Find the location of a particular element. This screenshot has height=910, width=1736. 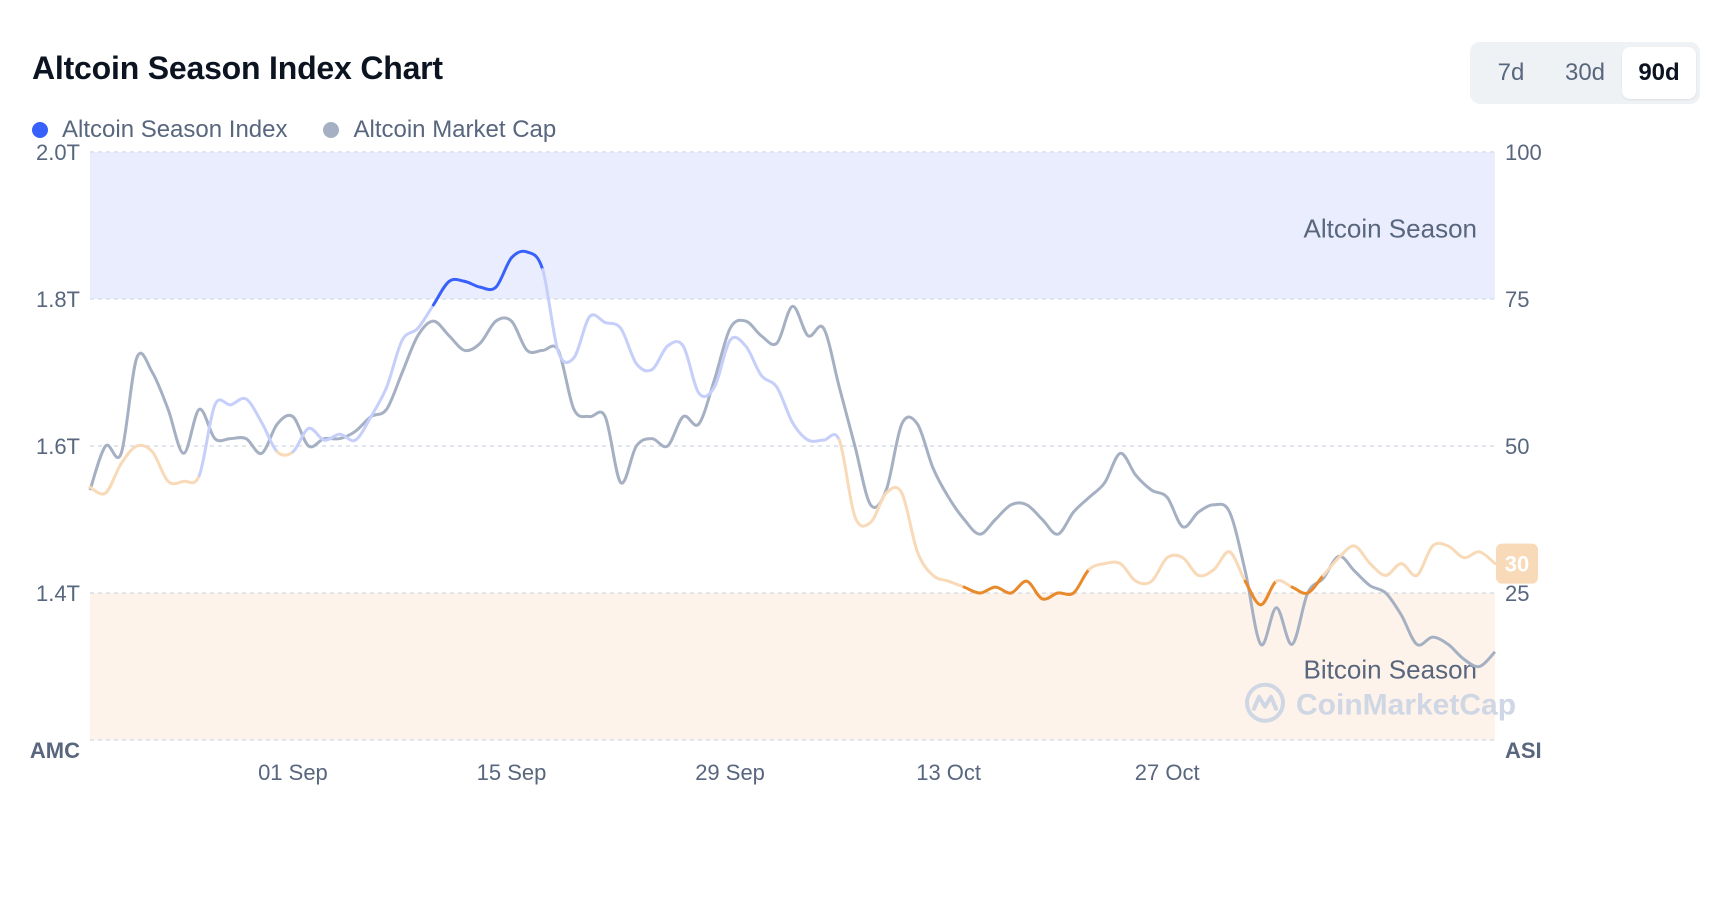

chart-legend: Altcoin Season Index Altcoin Market Cap is located at coordinates (294, 130).